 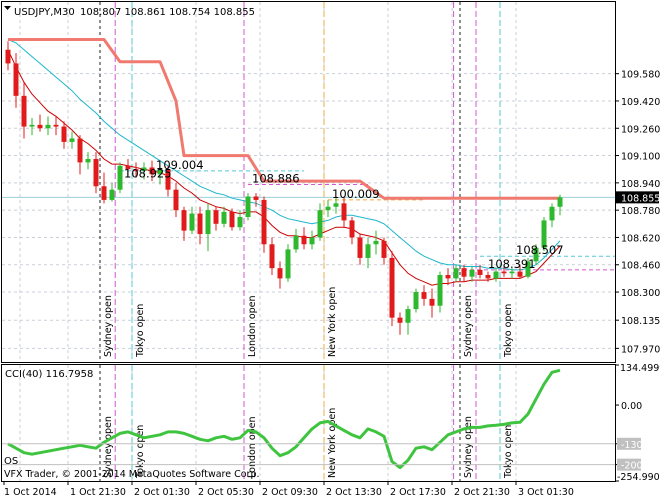 What do you see at coordinates (7, 8) in the screenshot?
I see `dropdown-triangle-icon` at bounding box center [7, 8].